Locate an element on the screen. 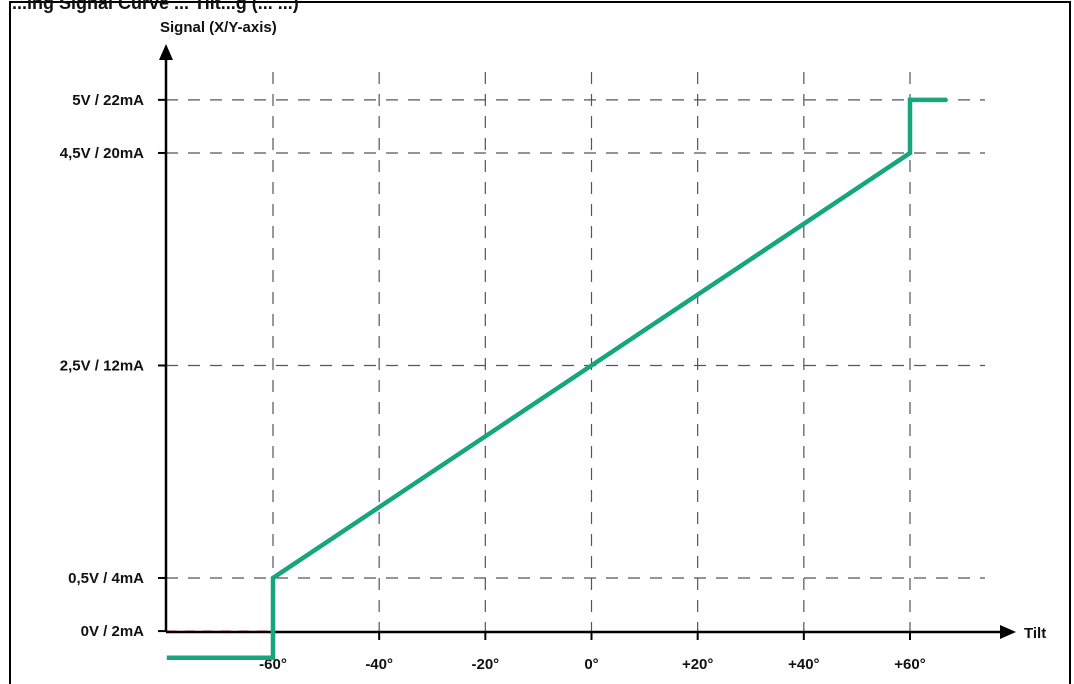  y-tick-label: 0,5V / 4mA is located at coordinates (106, 578).